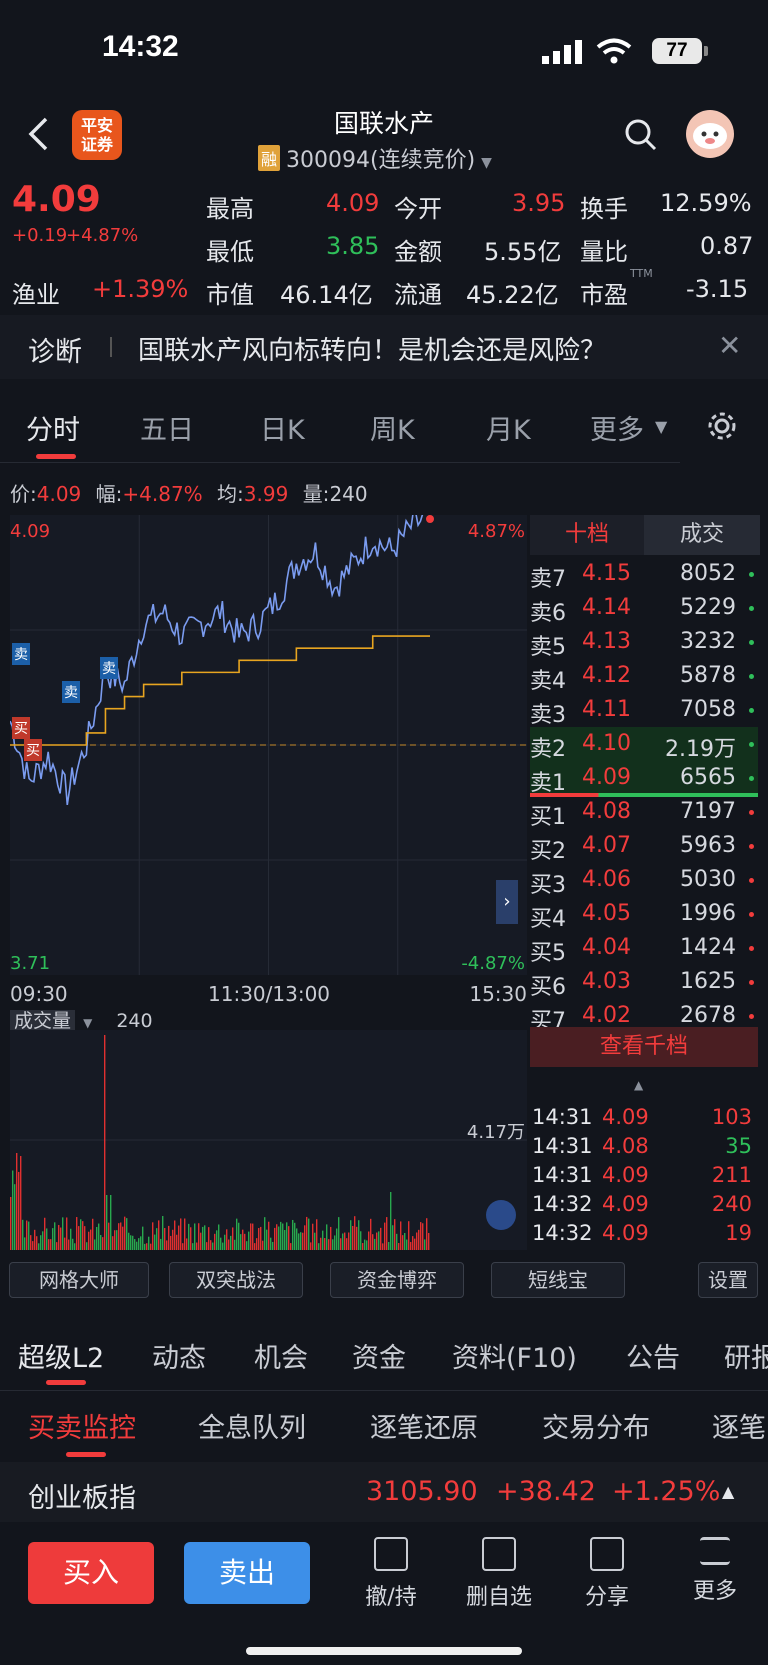  I want to click on stock-code-selector: 融 300094(连续竞价) ▼, so click(375, 158).